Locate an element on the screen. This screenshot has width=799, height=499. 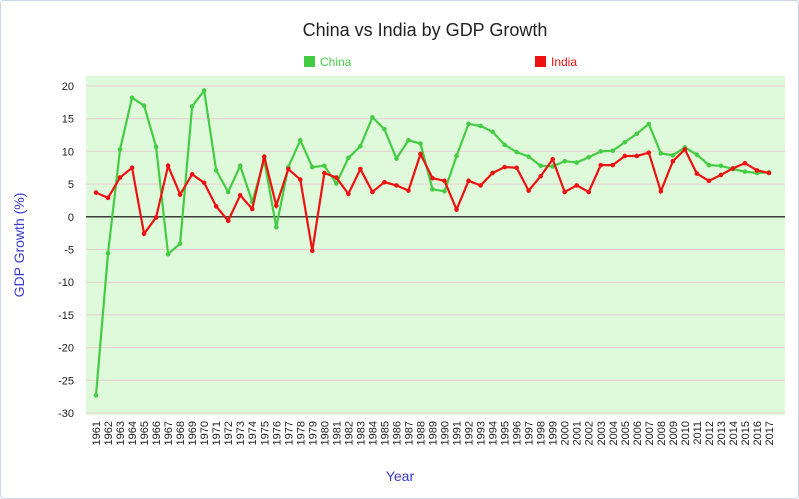
legend-china: China is located at coordinates (328, 62).